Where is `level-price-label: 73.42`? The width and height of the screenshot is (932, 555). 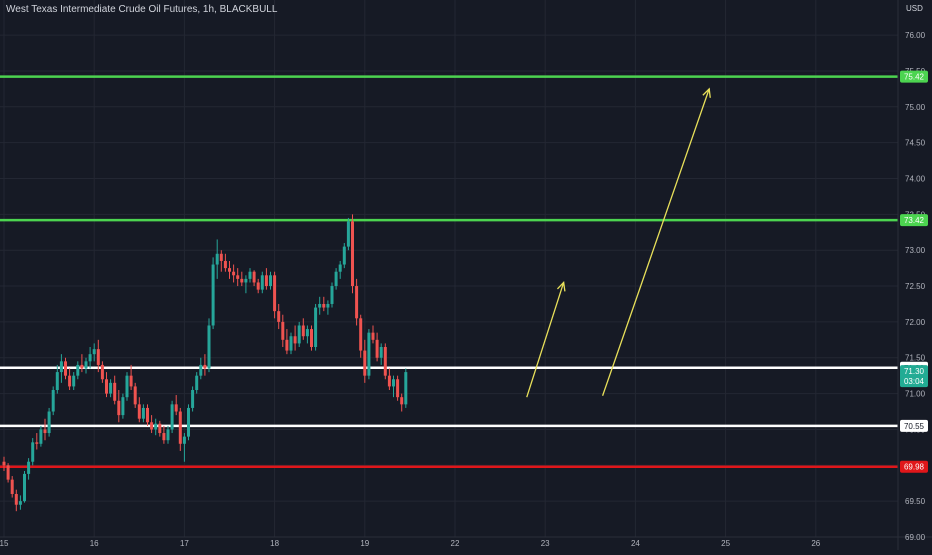 level-price-label: 73.42 is located at coordinates (914, 220).